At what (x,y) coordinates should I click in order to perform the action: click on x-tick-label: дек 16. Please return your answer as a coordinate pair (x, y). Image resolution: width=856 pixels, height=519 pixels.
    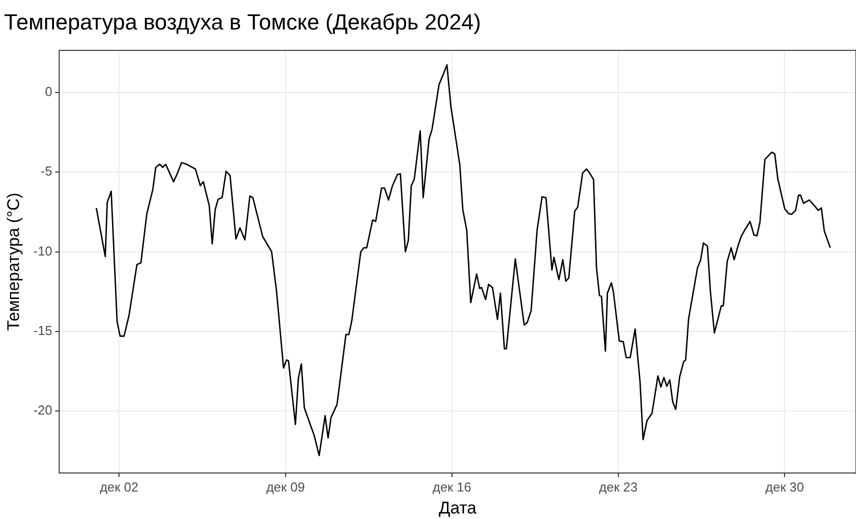
    Looking at the image, I should click on (452, 486).